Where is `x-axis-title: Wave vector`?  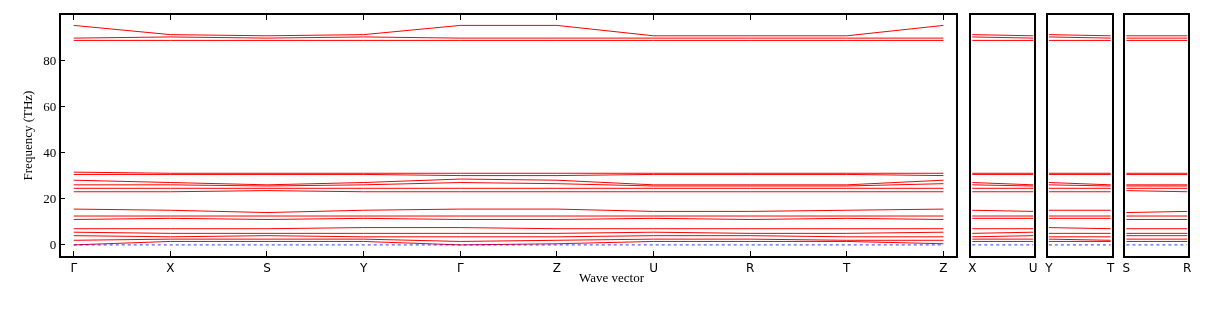
x-axis-title: Wave vector is located at coordinates (612, 277).